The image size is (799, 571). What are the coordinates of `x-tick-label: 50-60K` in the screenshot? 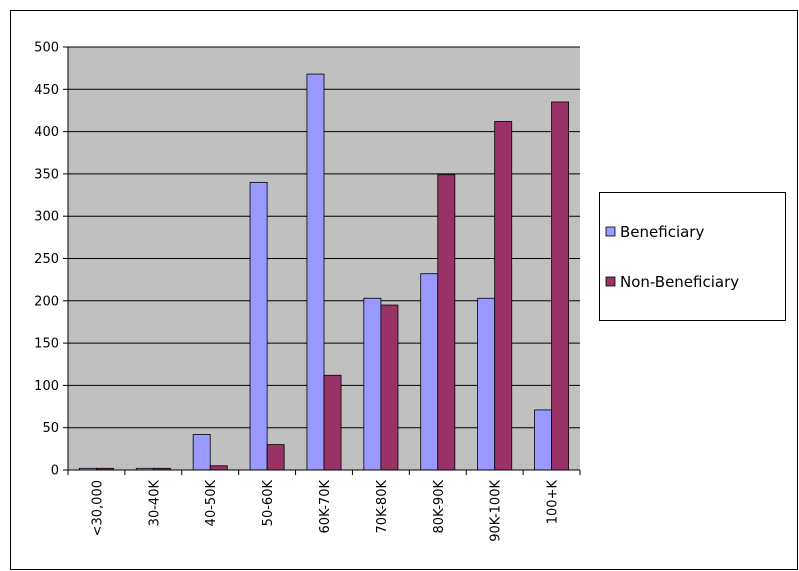 It's located at (268, 503).